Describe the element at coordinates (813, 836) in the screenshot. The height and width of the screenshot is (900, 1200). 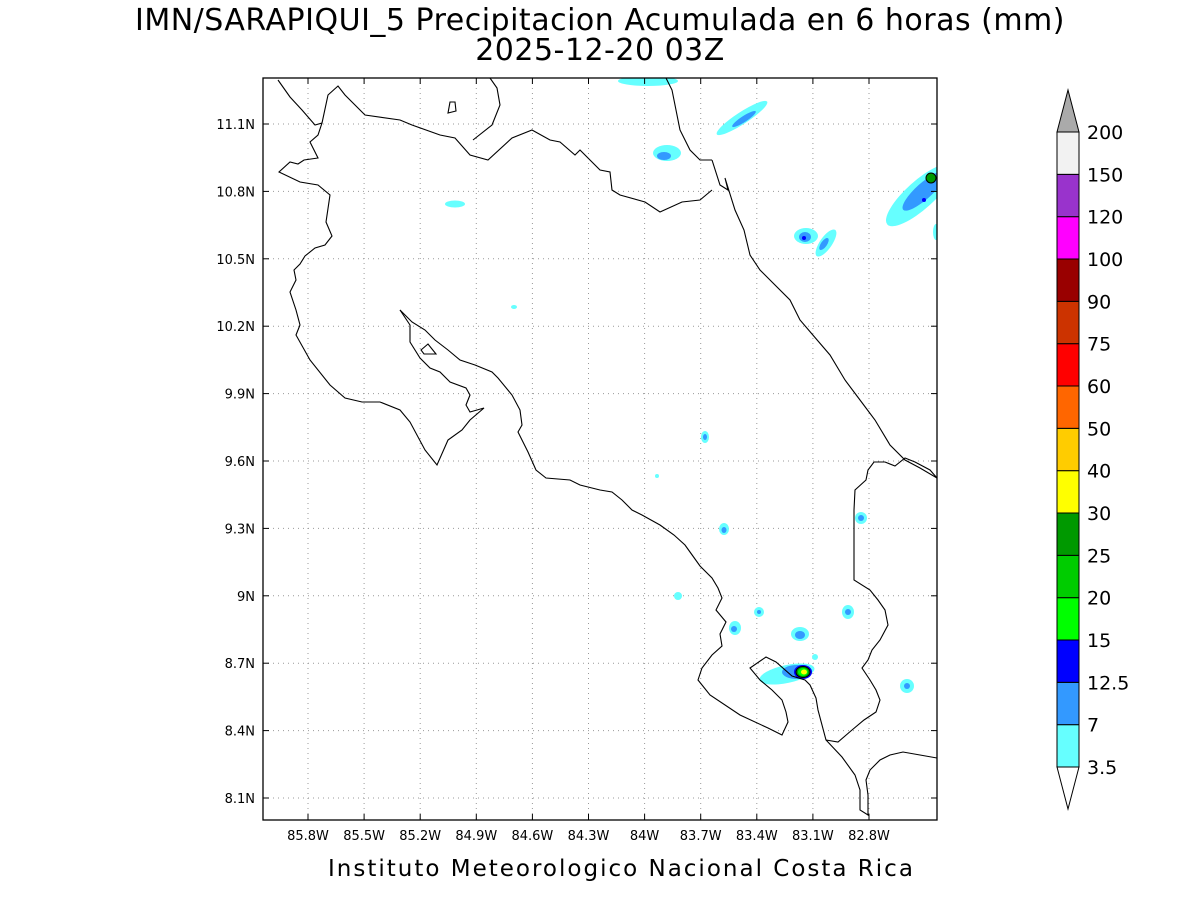
I see `lon-tick-label: 83.1W` at that location.